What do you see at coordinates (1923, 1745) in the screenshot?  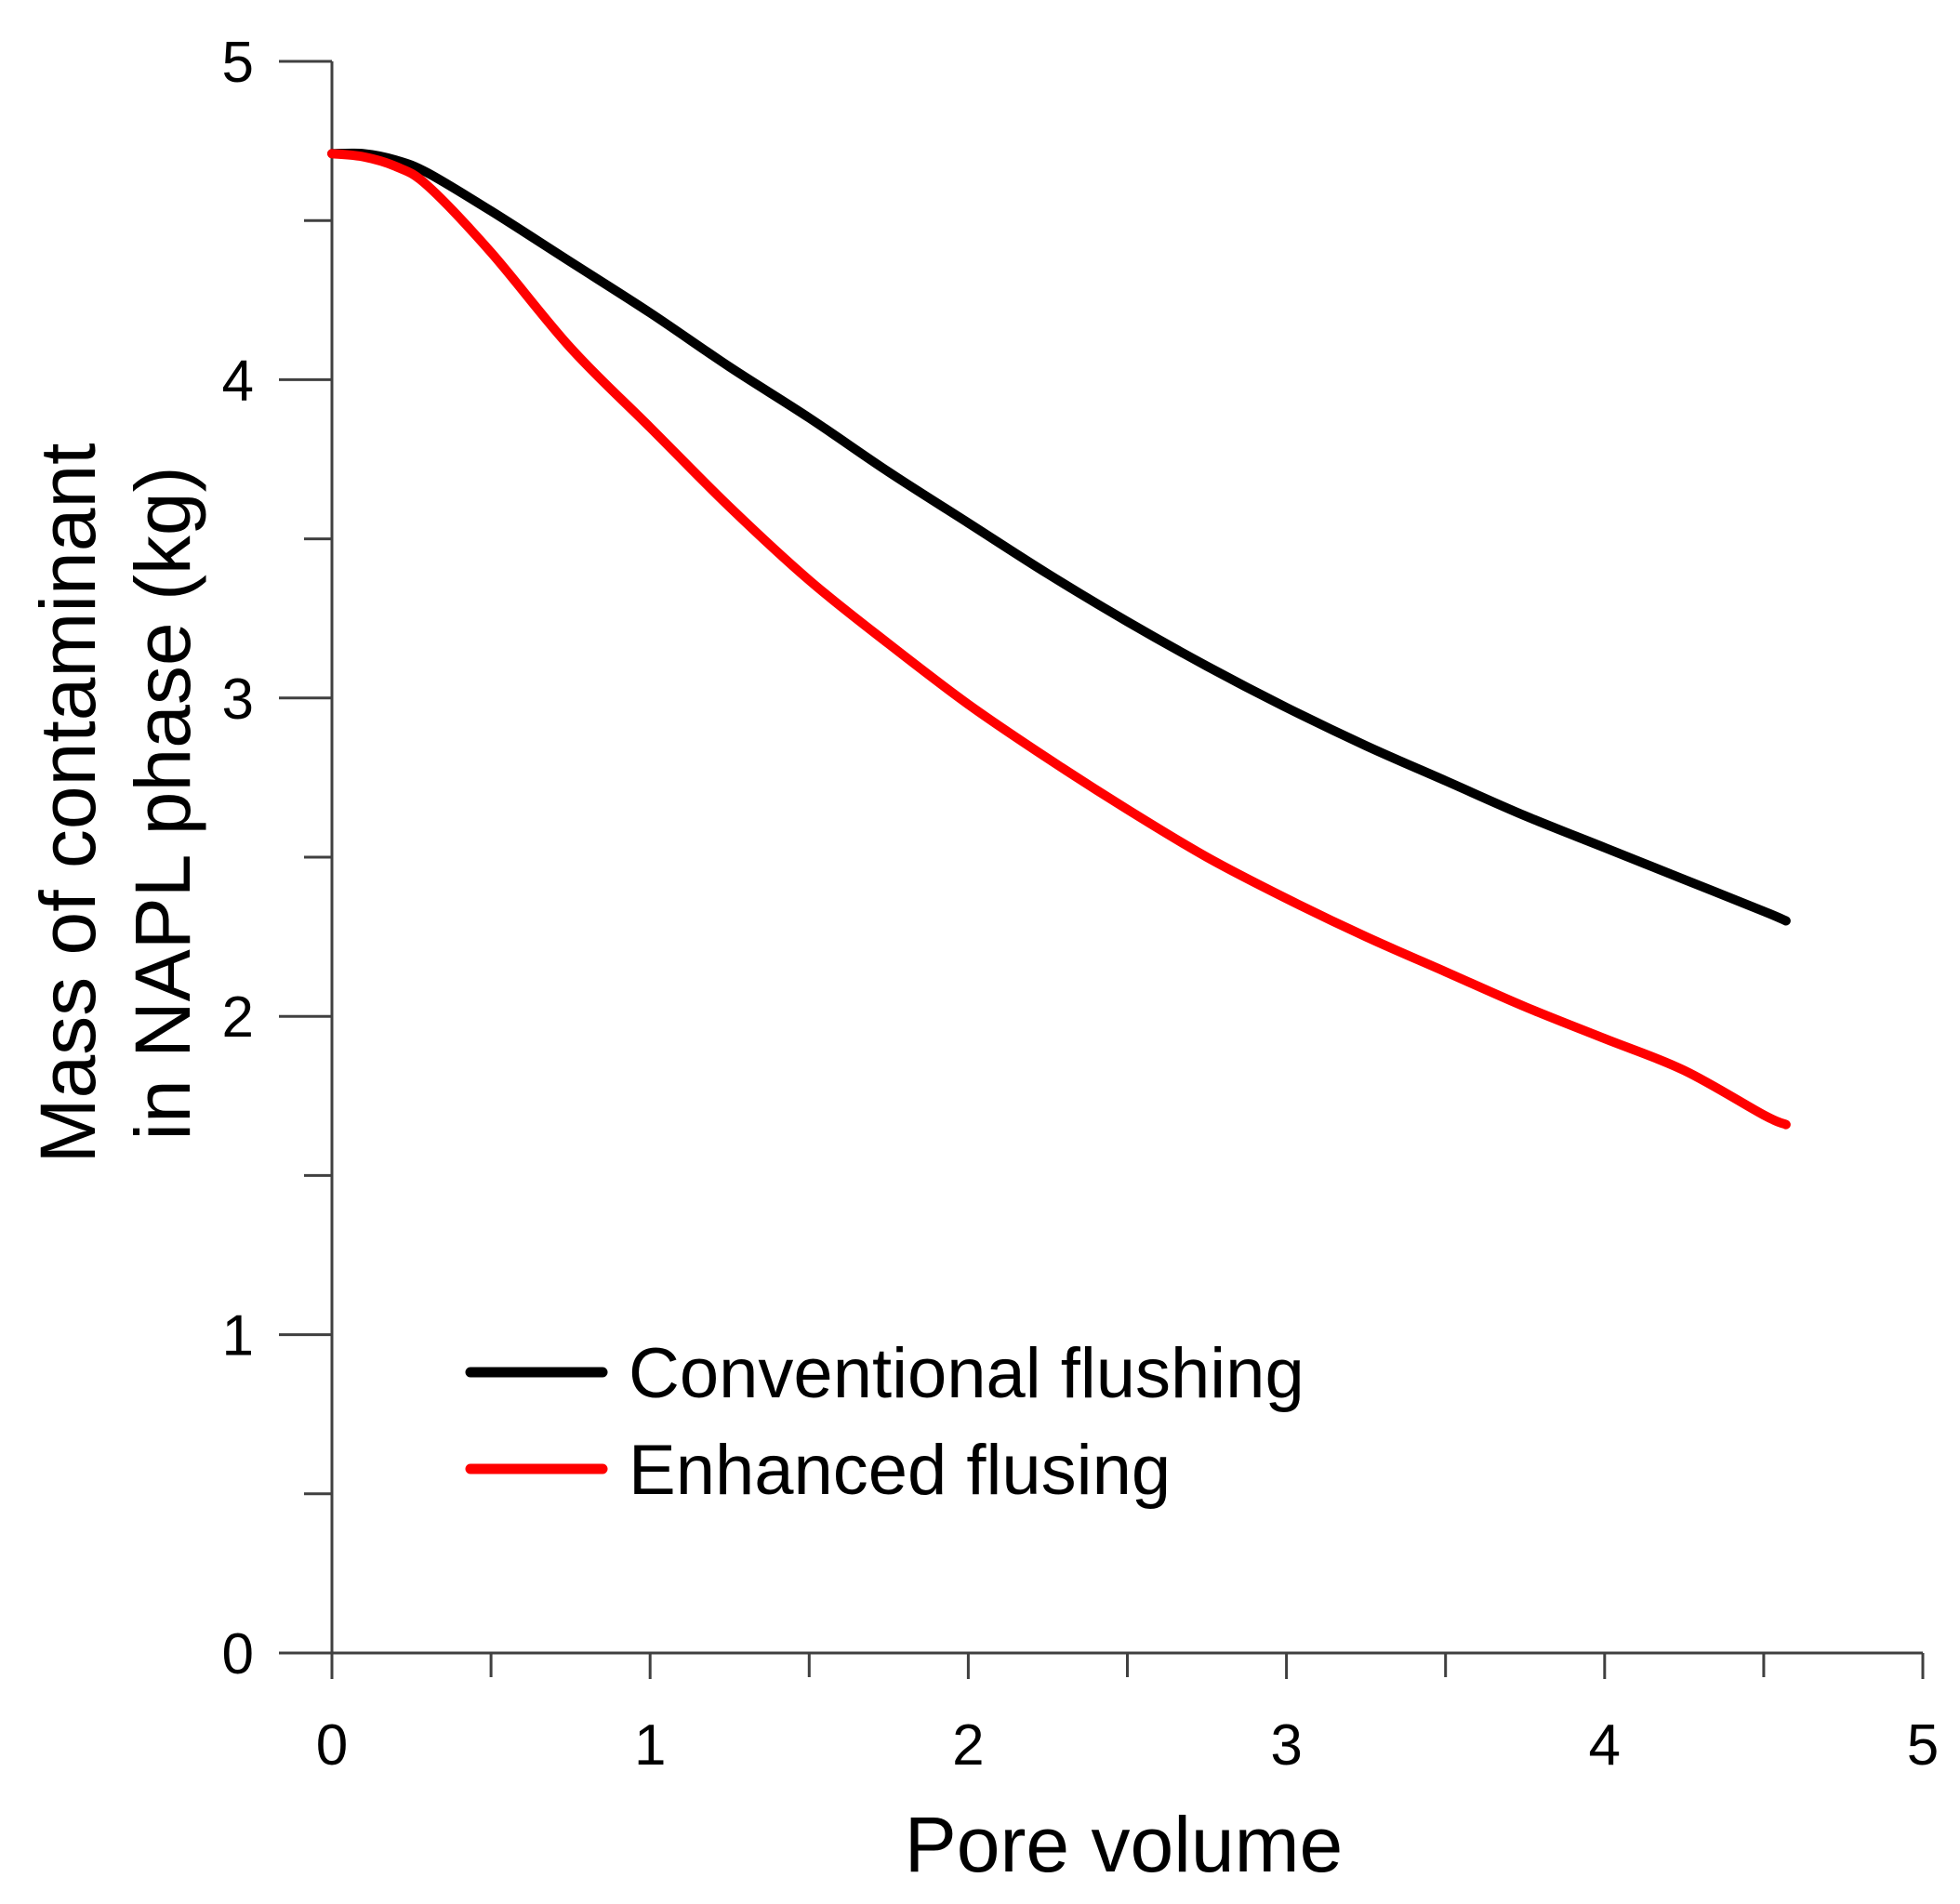 I see `x-tick-label: 5` at bounding box center [1923, 1745].